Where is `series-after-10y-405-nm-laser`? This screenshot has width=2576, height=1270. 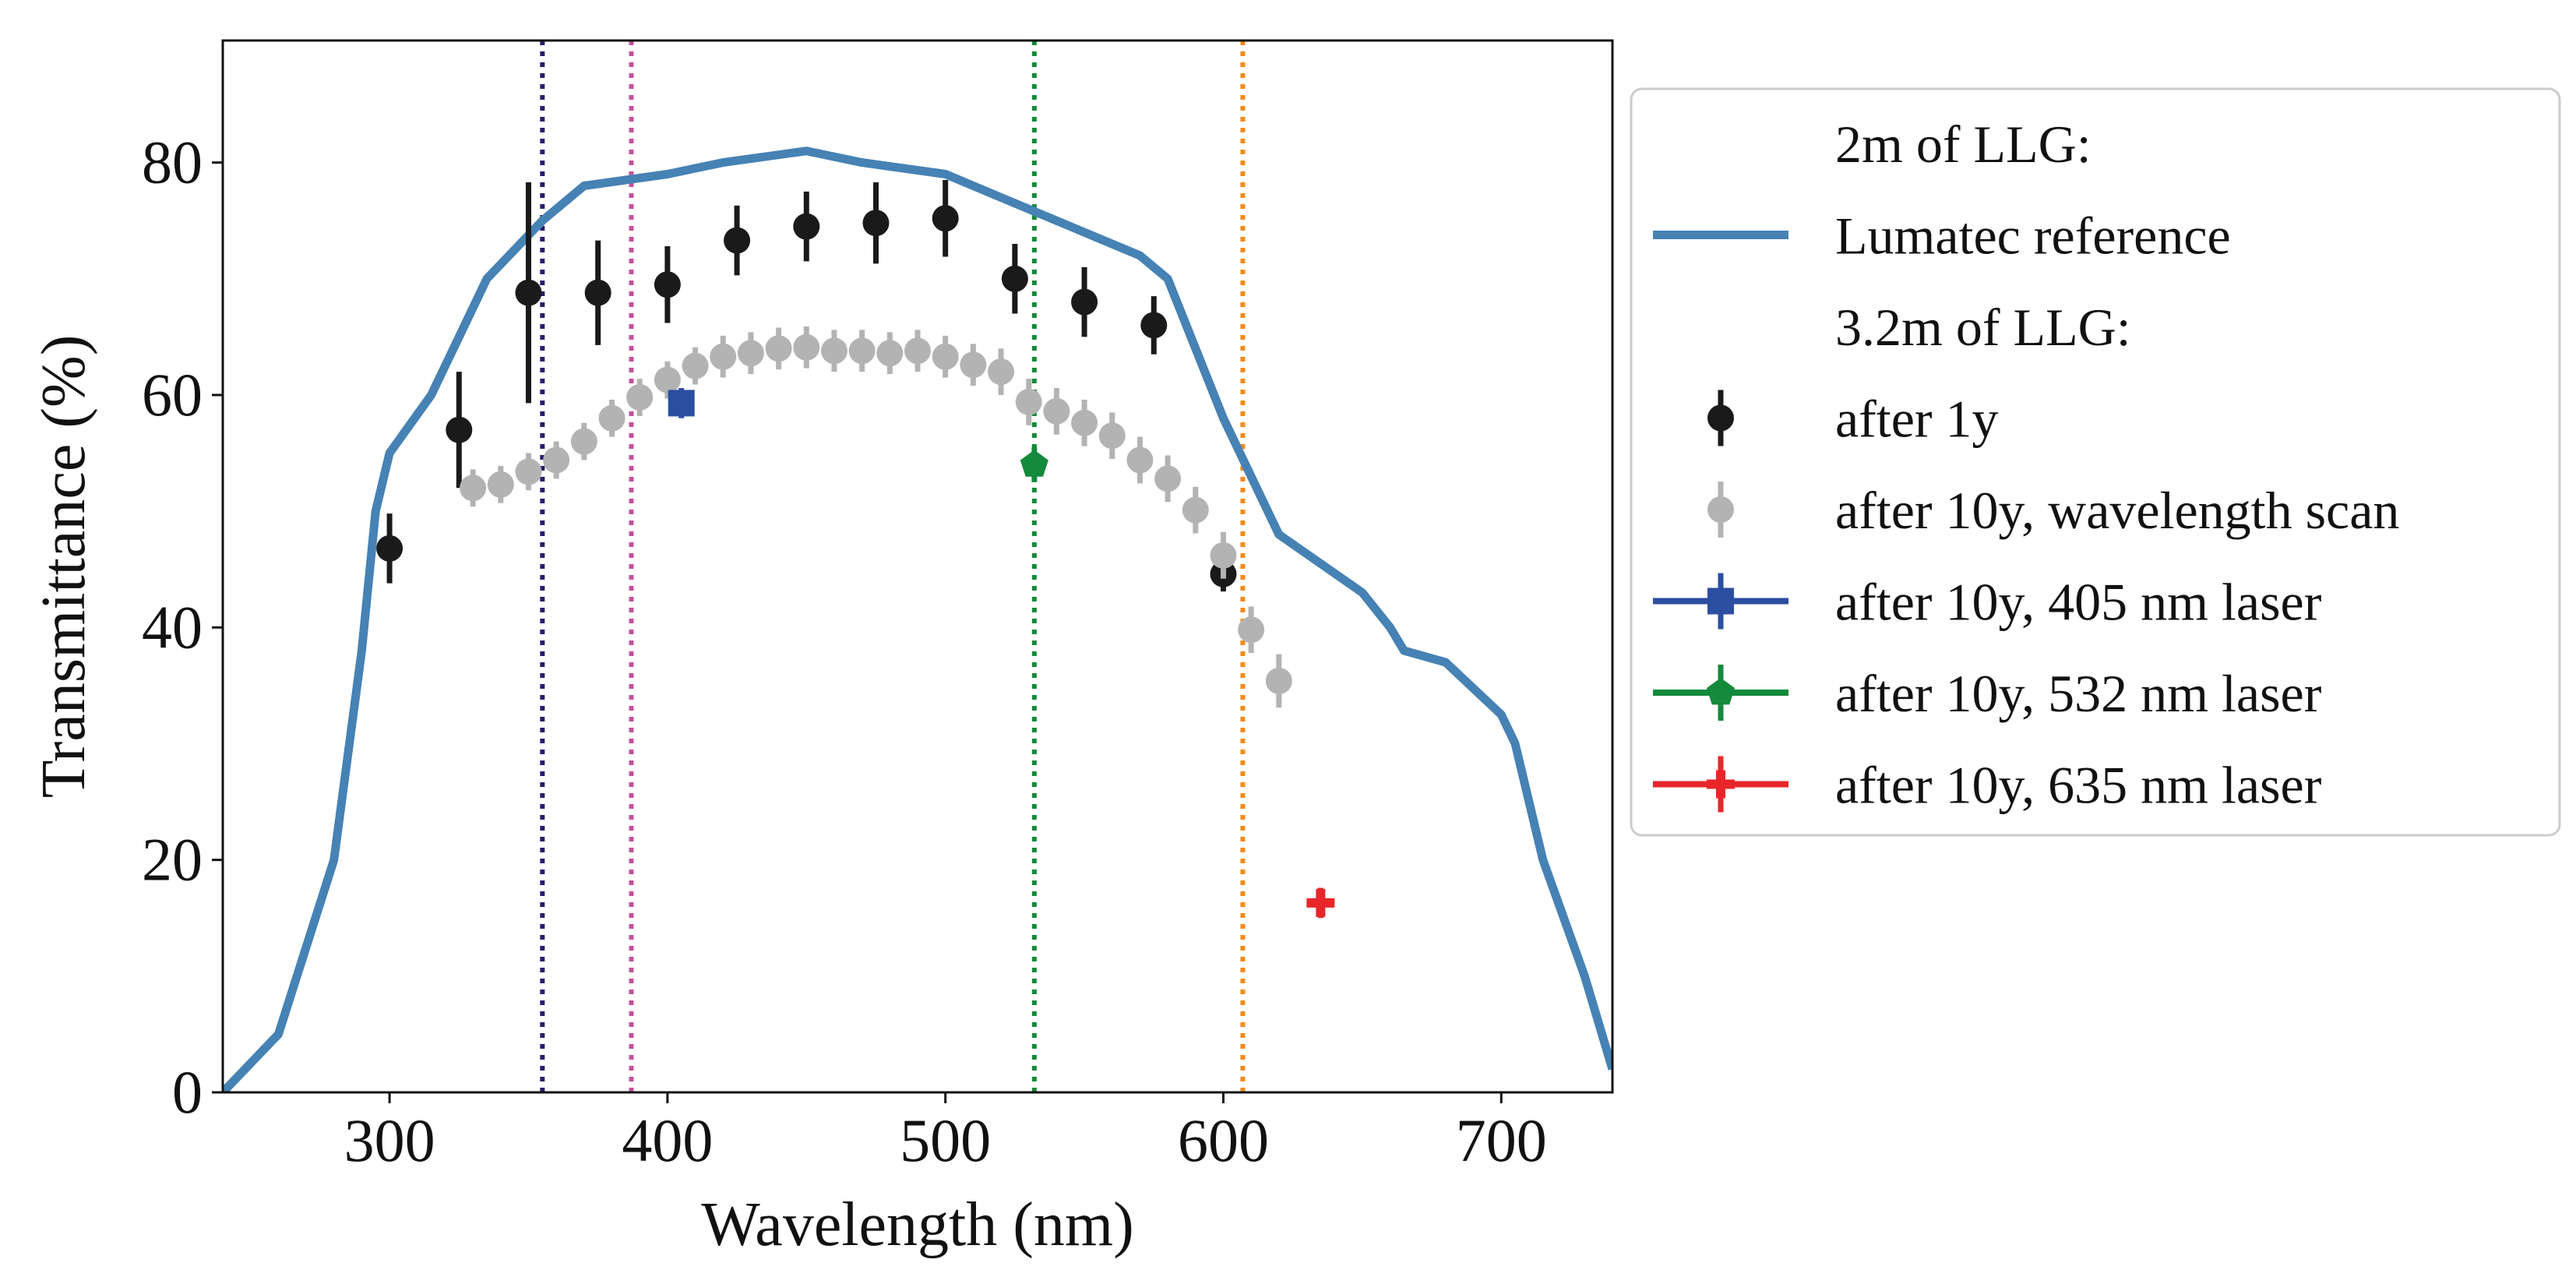
series-after-10y-405-nm-laser is located at coordinates (681, 403).